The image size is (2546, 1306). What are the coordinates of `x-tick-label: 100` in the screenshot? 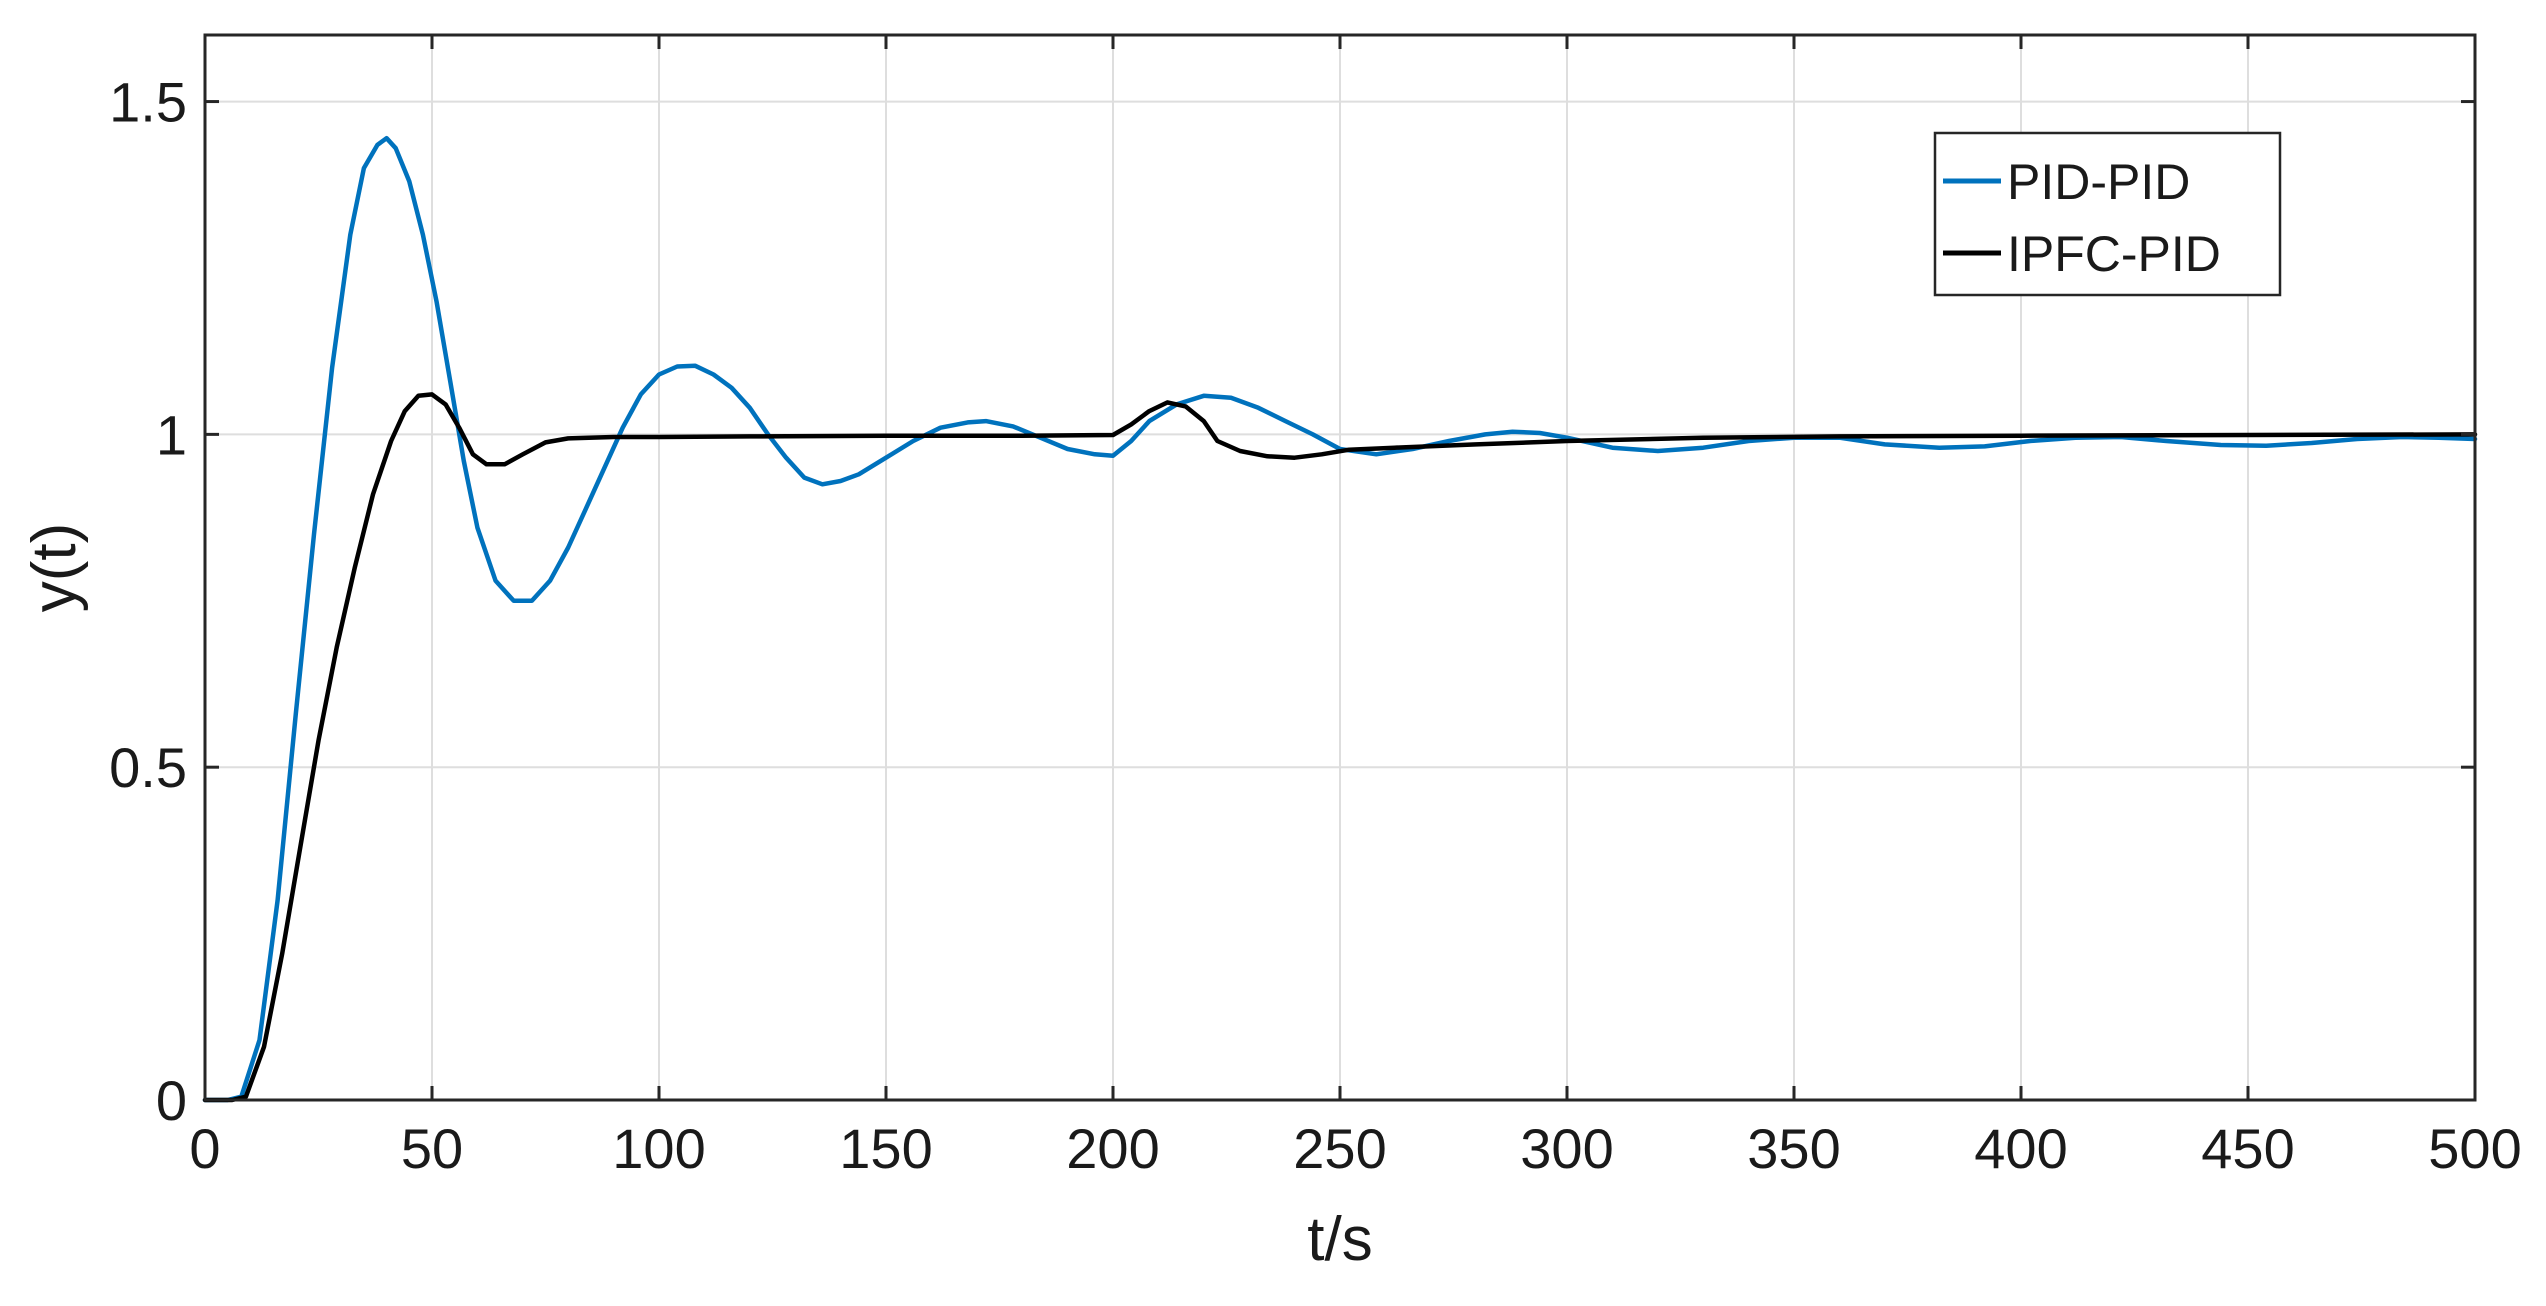 It's located at (658, 1148).